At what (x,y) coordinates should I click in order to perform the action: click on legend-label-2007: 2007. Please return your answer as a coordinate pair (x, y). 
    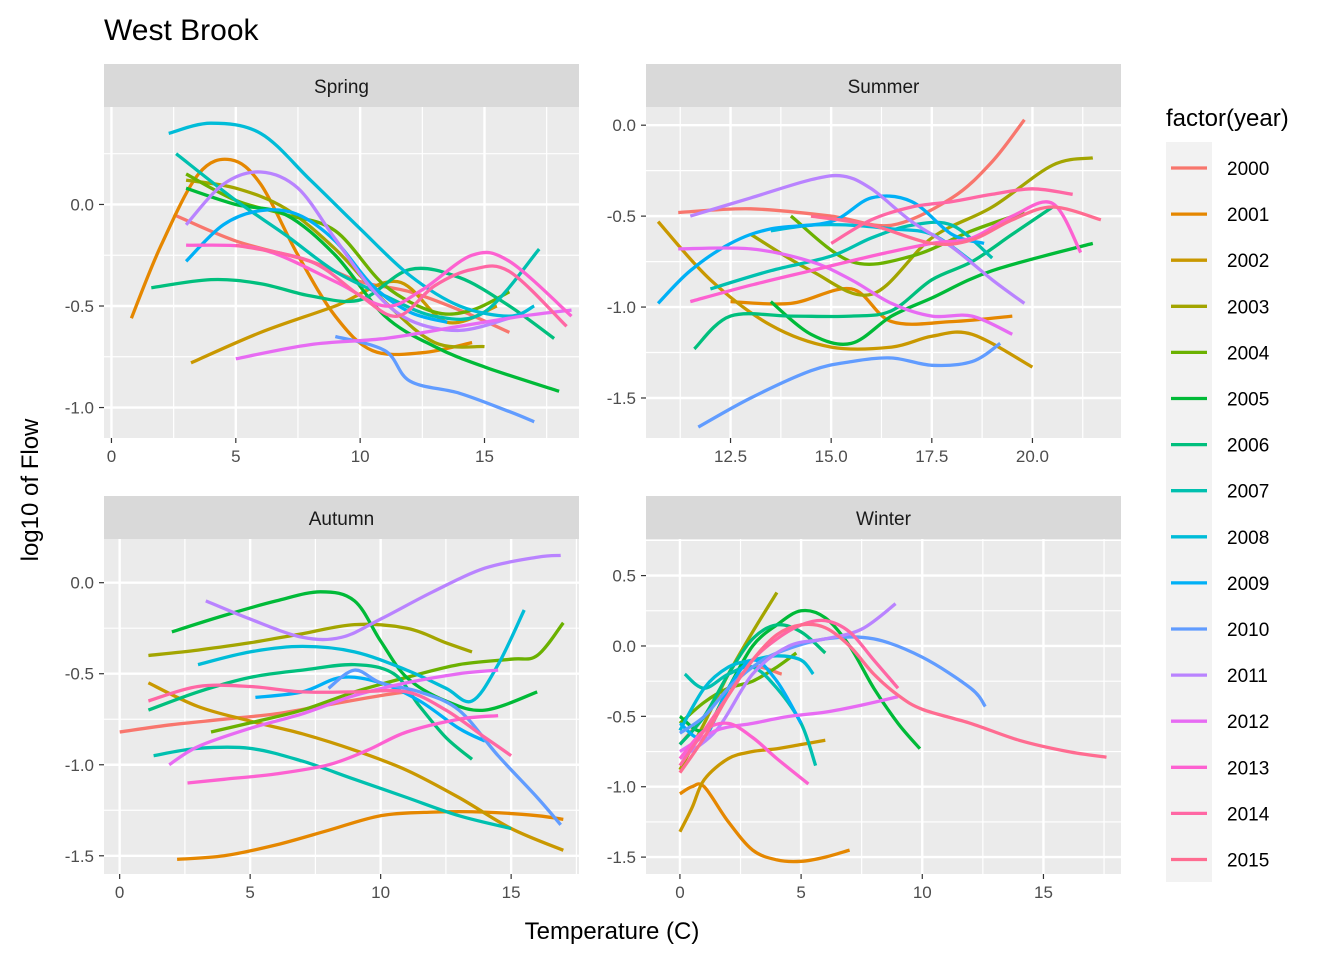
    Looking at the image, I should click on (1248, 492).